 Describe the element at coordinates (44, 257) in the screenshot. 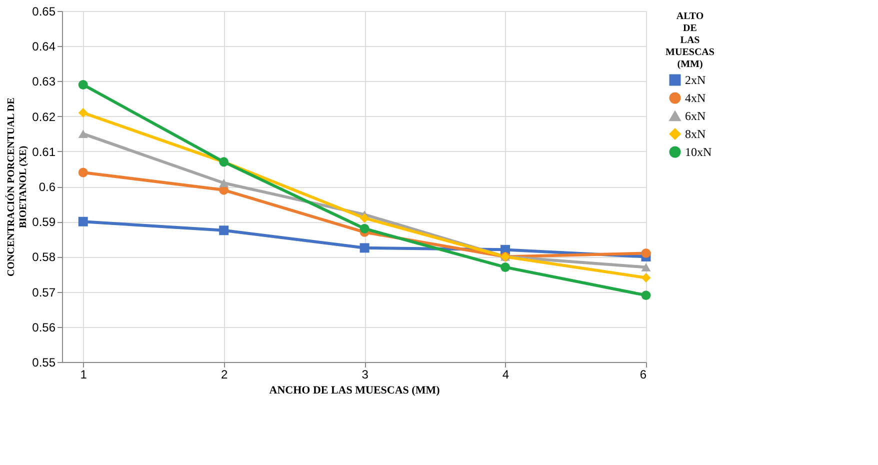

I see `y-tick-label: 0.58` at that location.